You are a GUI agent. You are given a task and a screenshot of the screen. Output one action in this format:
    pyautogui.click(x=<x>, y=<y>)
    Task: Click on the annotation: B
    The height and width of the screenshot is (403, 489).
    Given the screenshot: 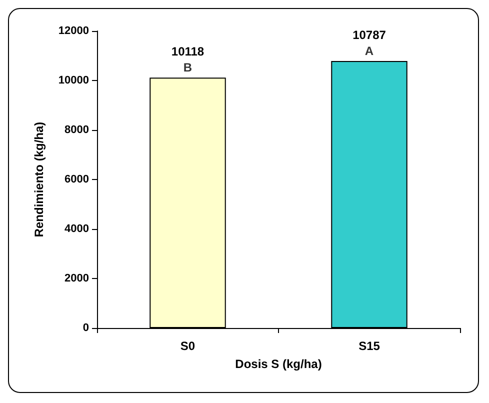 What is the action you would take?
    pyautogui.click(x=187, y=67)
    